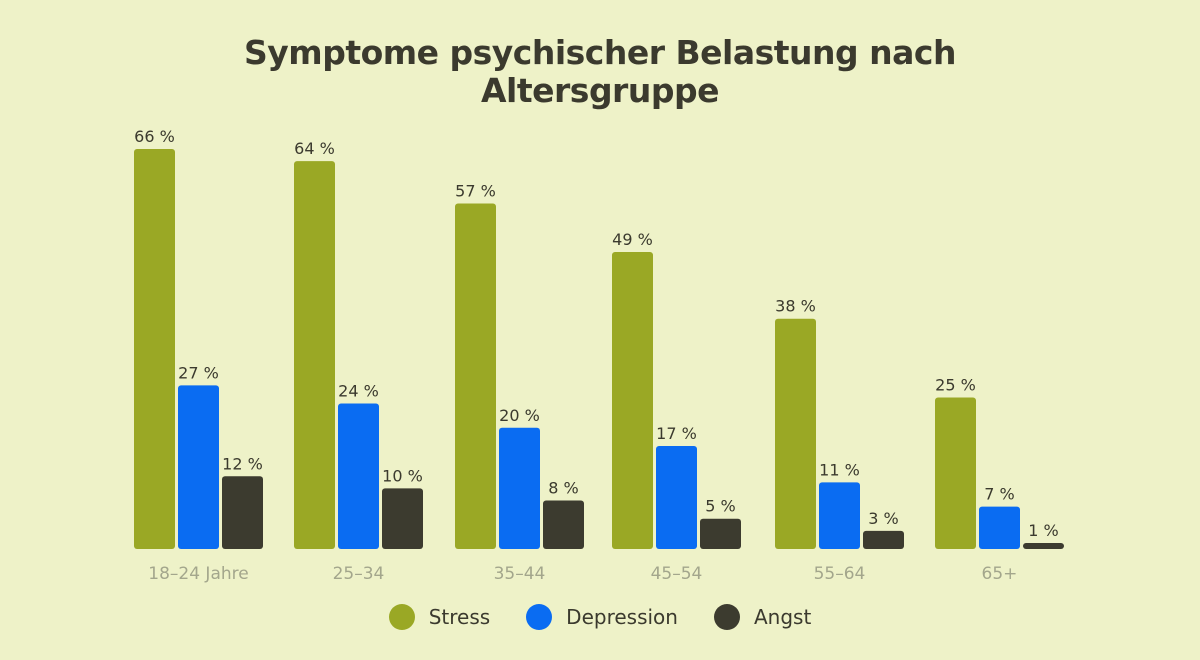 This screenshot has height=660, width=1200. I want to click on bar-stress-18-24-jahre, so click(154, 349).